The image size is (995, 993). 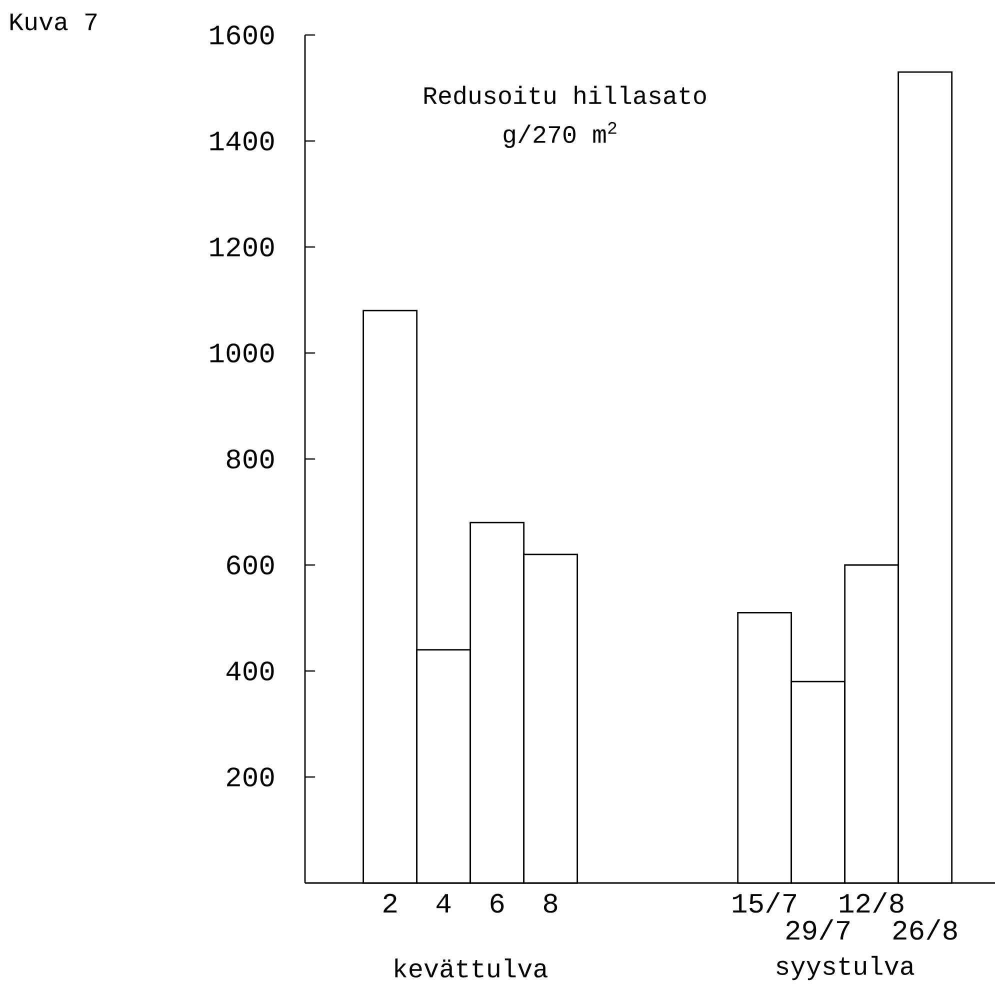 What do you see at coordinates (845, 968) in the screenshot?
I see `text: syystulva` at bounding box center [845, 968].